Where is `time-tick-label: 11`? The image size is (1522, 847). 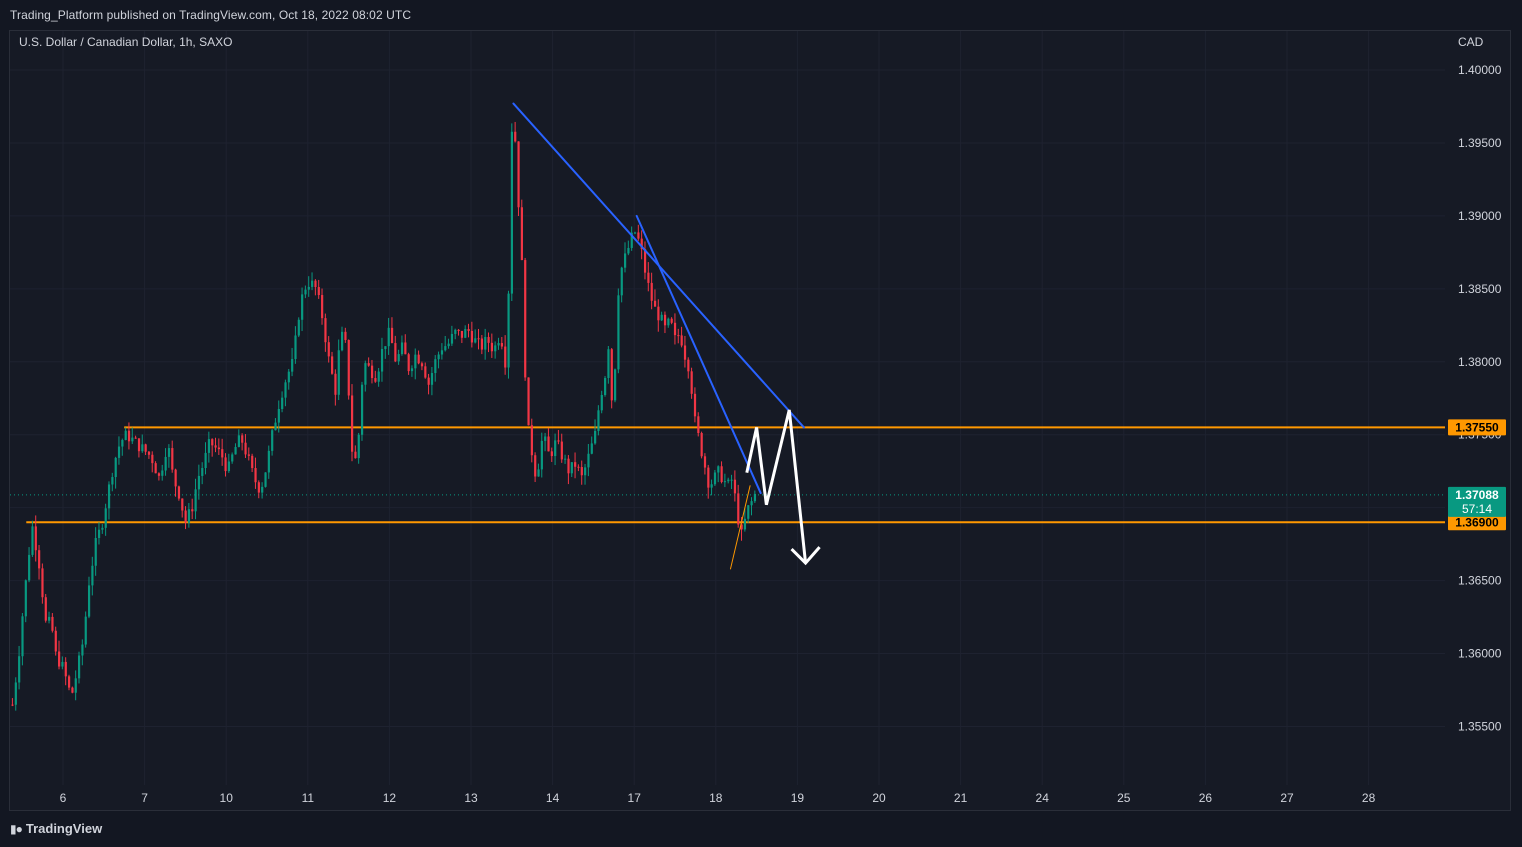
time-tick-label: 11 is located at coordinates (308, 798).